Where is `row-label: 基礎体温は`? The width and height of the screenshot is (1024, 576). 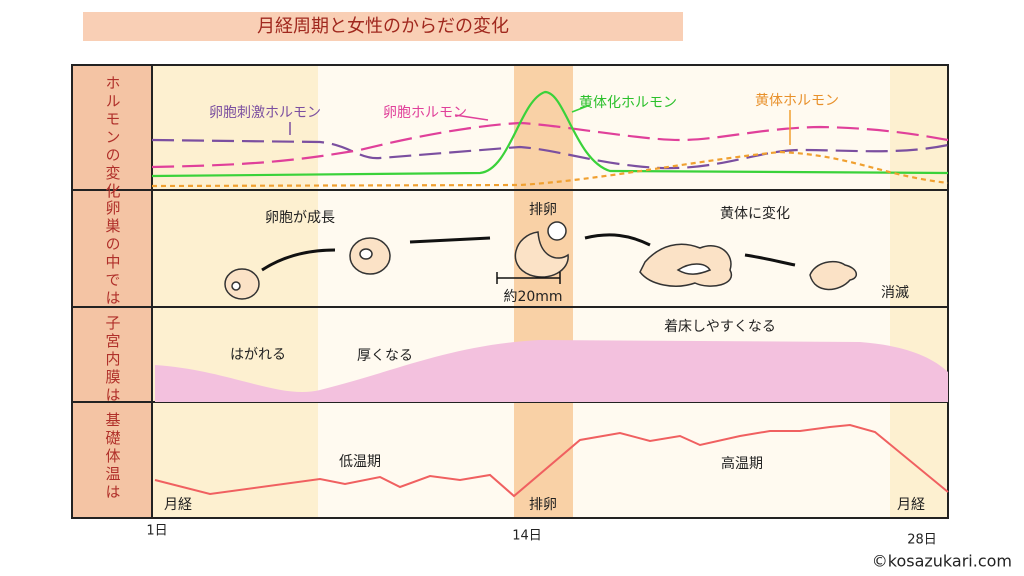
row-label: 基礎体温は is located at coordinates (113, 457).